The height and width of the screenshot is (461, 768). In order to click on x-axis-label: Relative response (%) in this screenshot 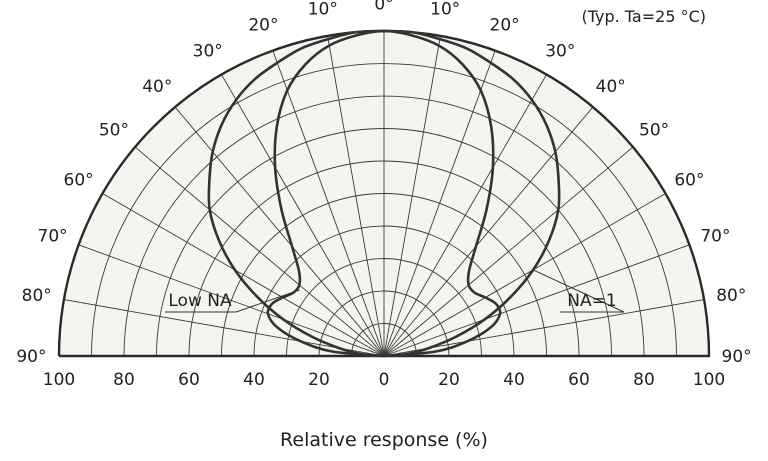, I will do `click(384, 440)`.